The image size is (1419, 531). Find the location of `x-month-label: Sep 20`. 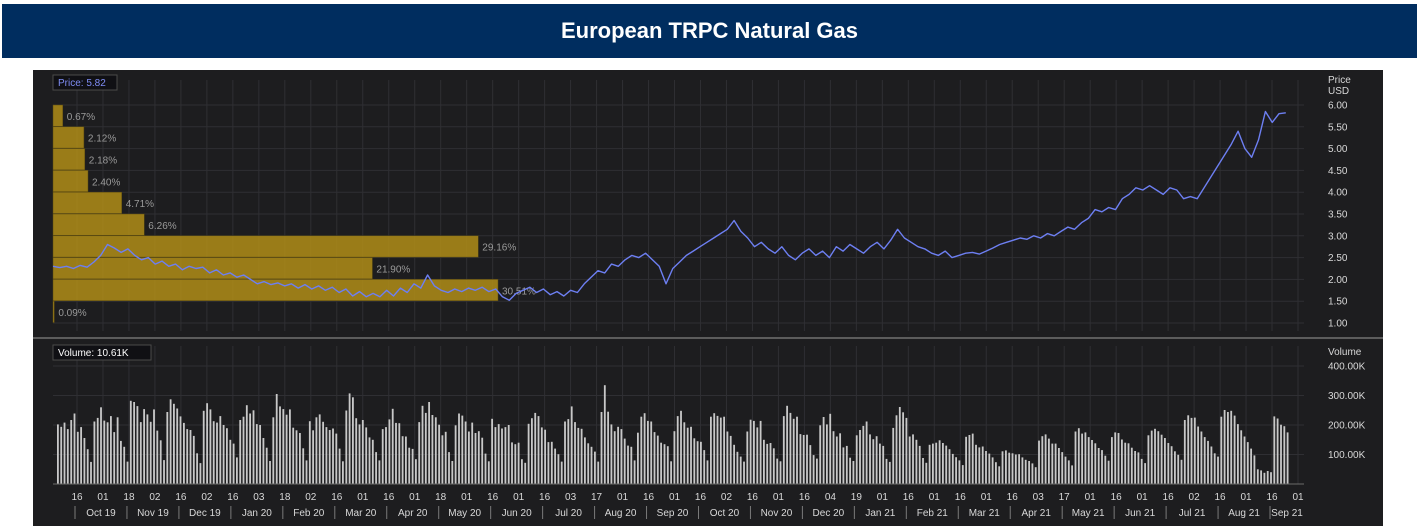

x-month-label: Sep 20 is located at coordinates (673, 513).